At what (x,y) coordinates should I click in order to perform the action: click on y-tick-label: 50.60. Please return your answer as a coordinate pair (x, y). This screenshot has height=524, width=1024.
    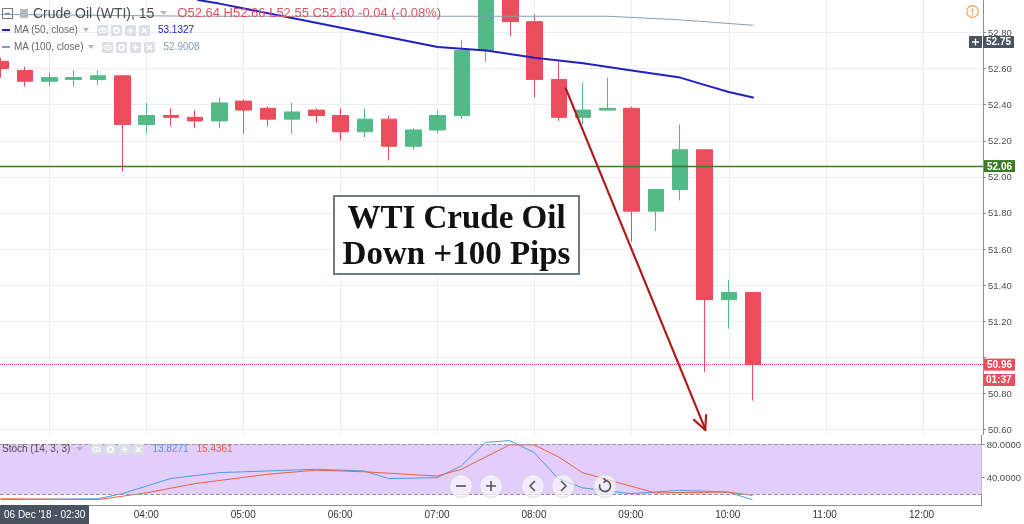
    Looking at the image, I should click on (1000, 430).